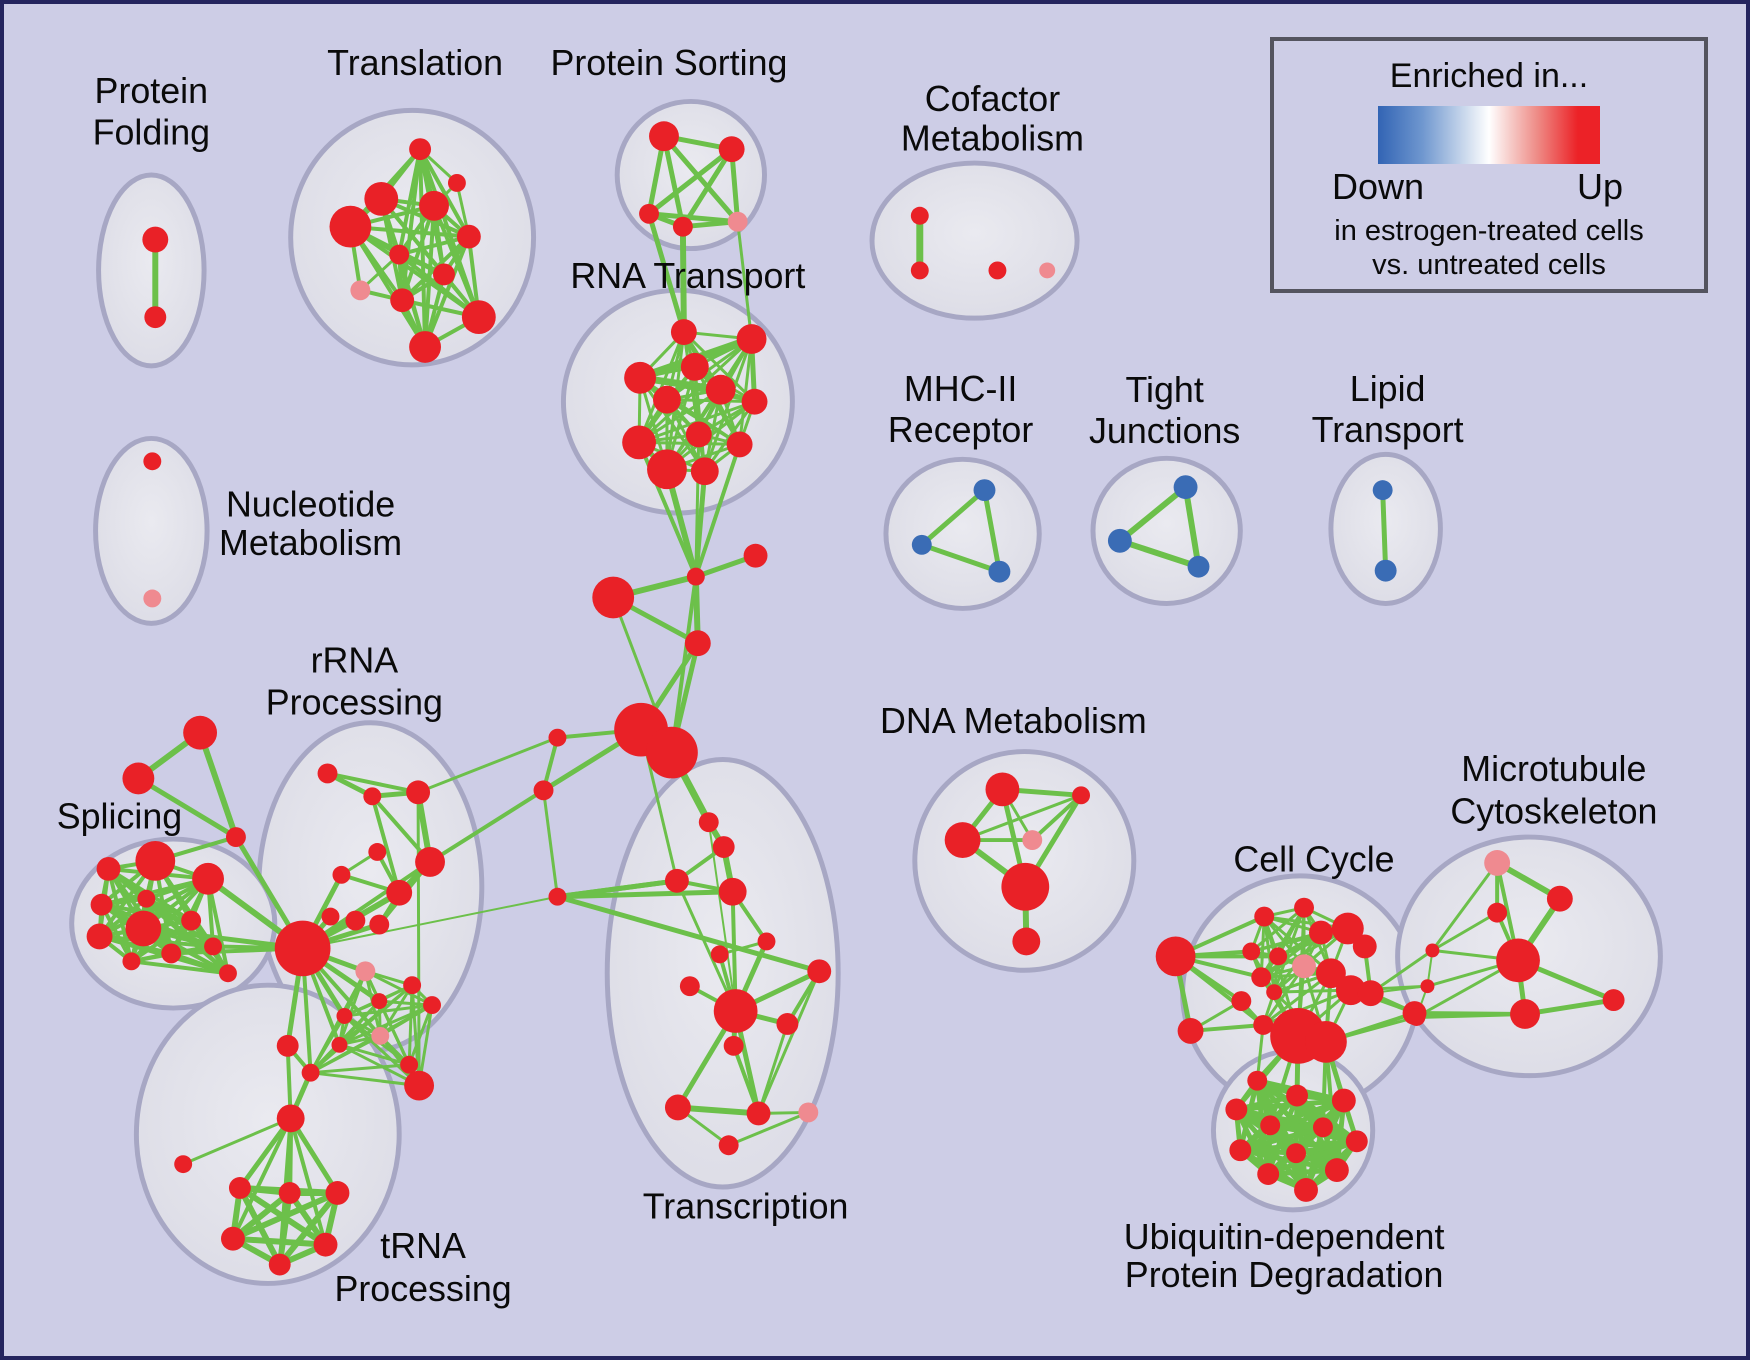  I want to click on hull-nucleotide, so click(151, 530).